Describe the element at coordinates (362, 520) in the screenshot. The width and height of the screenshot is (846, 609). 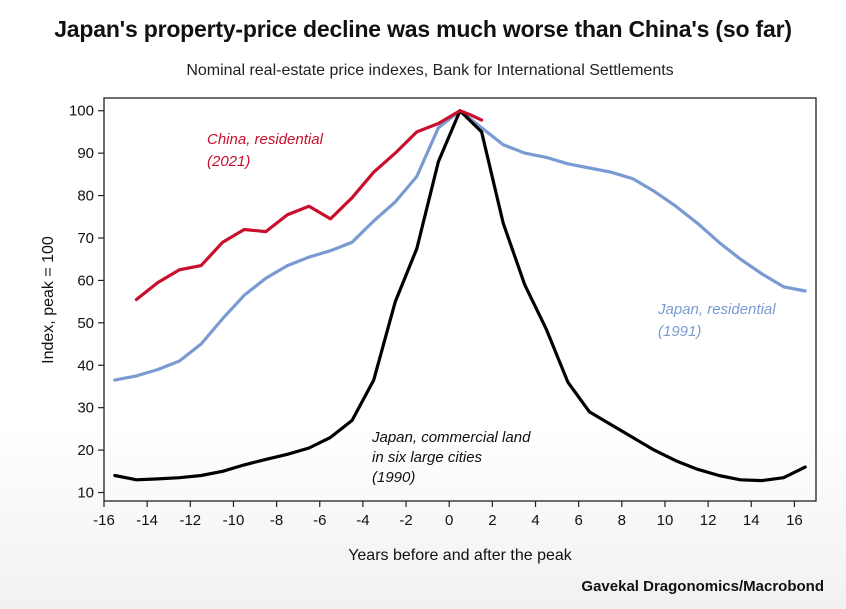
I see `x-tick-label: -4` at that location.